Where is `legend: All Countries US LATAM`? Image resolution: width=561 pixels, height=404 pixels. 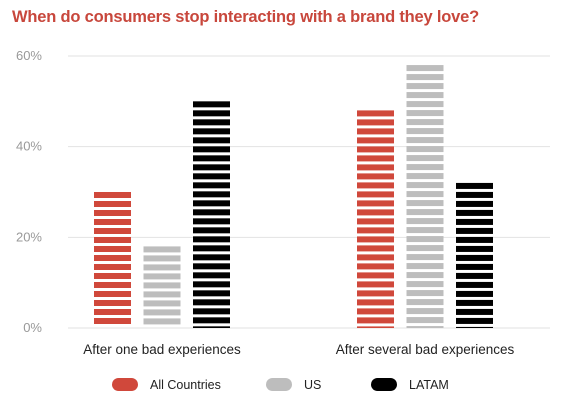 legend: All Countries US LATAM is located at coordinates (280, 385).